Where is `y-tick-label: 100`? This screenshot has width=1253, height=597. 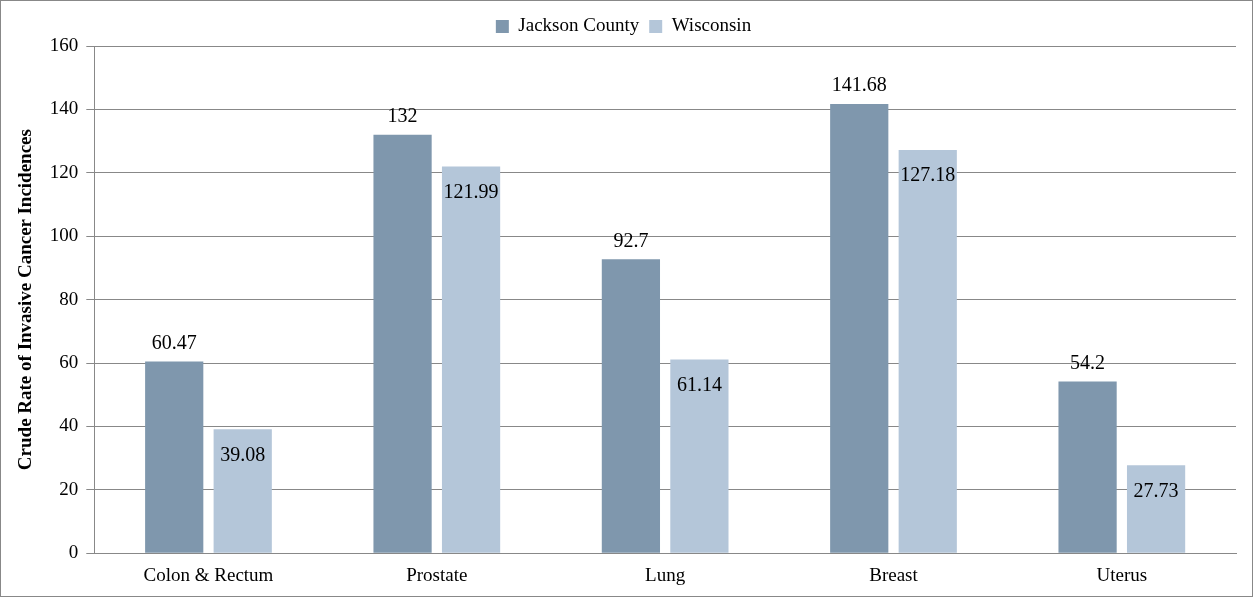 y-tick-label: 100 is located at coordinates (64, 235).